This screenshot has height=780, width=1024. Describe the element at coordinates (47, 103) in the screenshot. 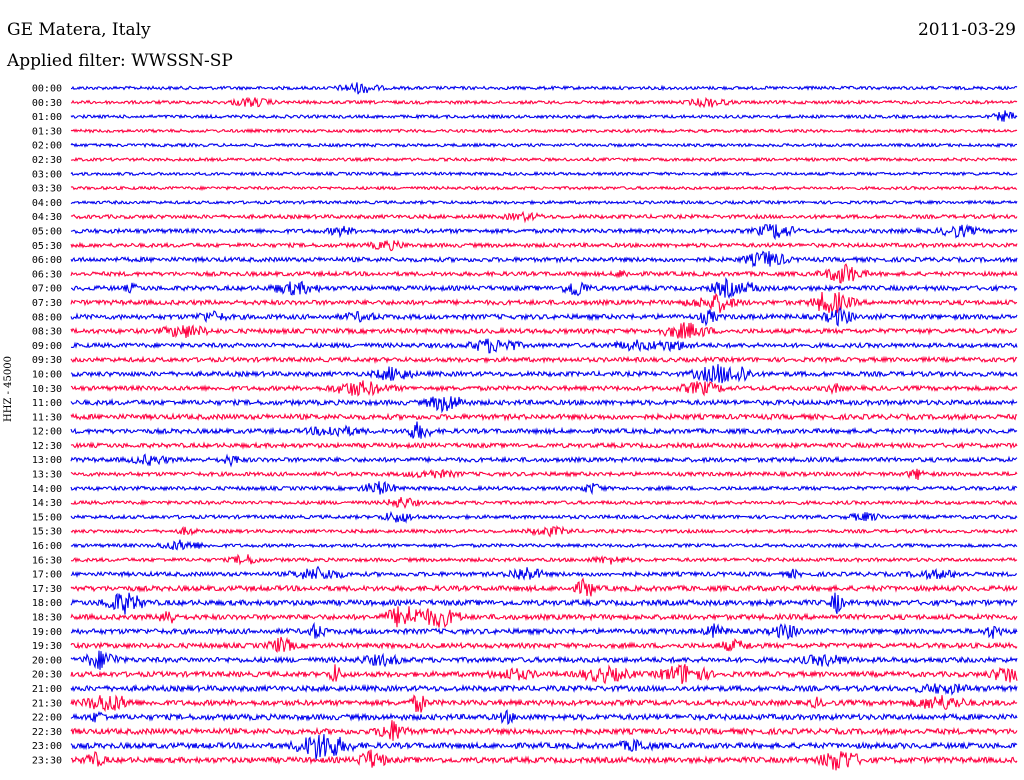

I see `time-tick-label: 00:30` at that location.